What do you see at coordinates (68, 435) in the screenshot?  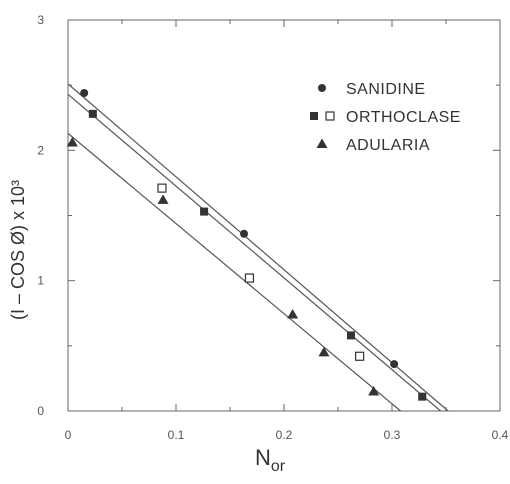 I see `x-tick-label: 0` at bounding box center [68, 435].